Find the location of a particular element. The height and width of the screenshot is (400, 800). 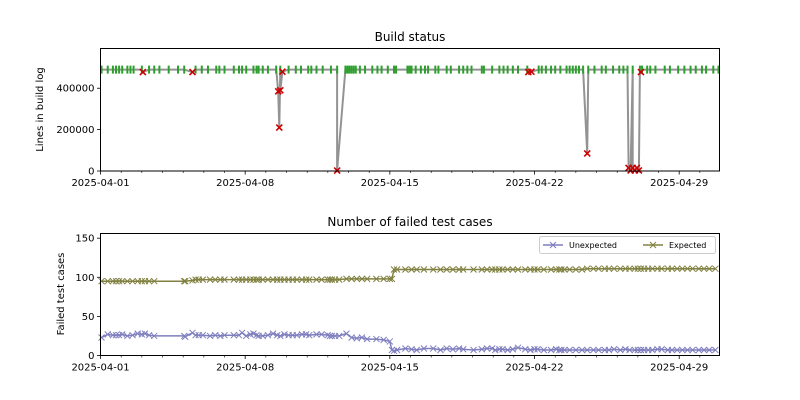

x-tick-label: 2025-04-22 is located at coordinates (534, 183).